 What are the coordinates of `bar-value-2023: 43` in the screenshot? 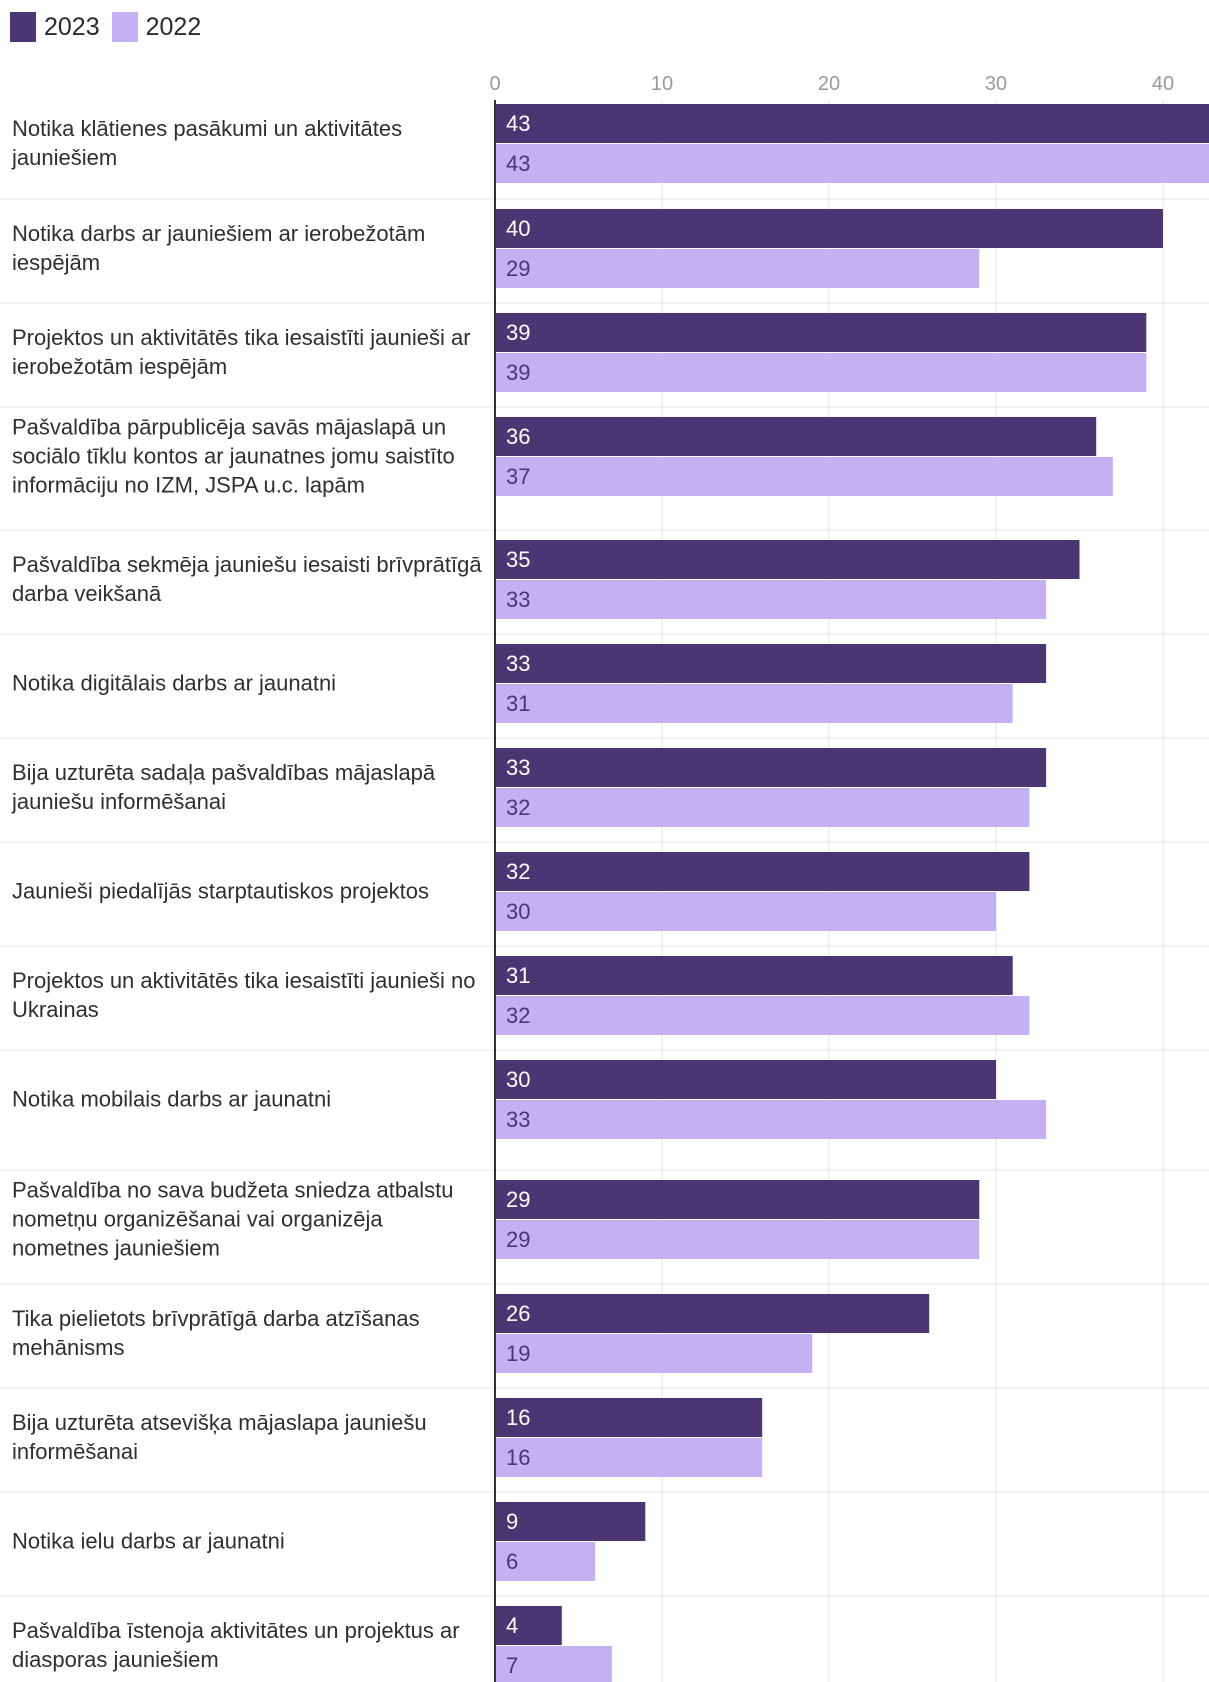 It's located at (518, 123).